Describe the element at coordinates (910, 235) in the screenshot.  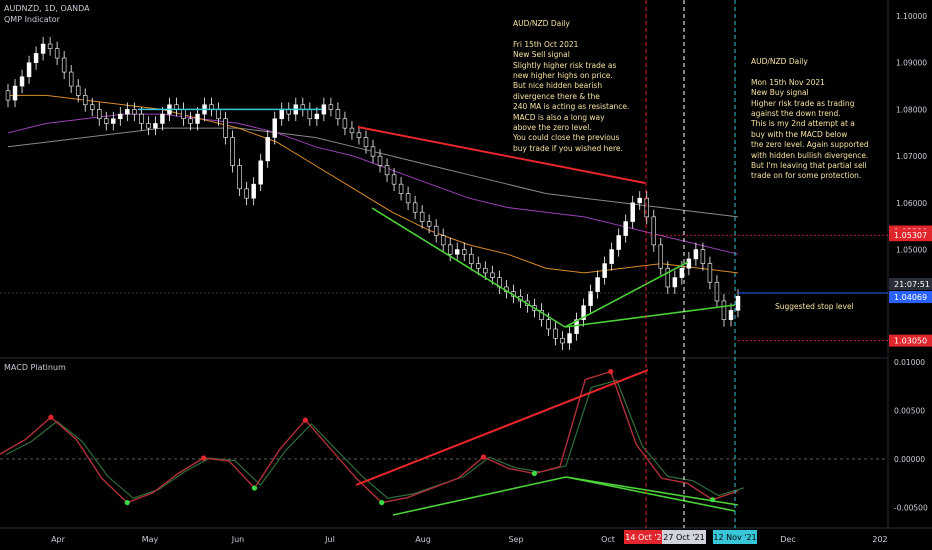
I see `price-tag-label: 1.05307` at that location.